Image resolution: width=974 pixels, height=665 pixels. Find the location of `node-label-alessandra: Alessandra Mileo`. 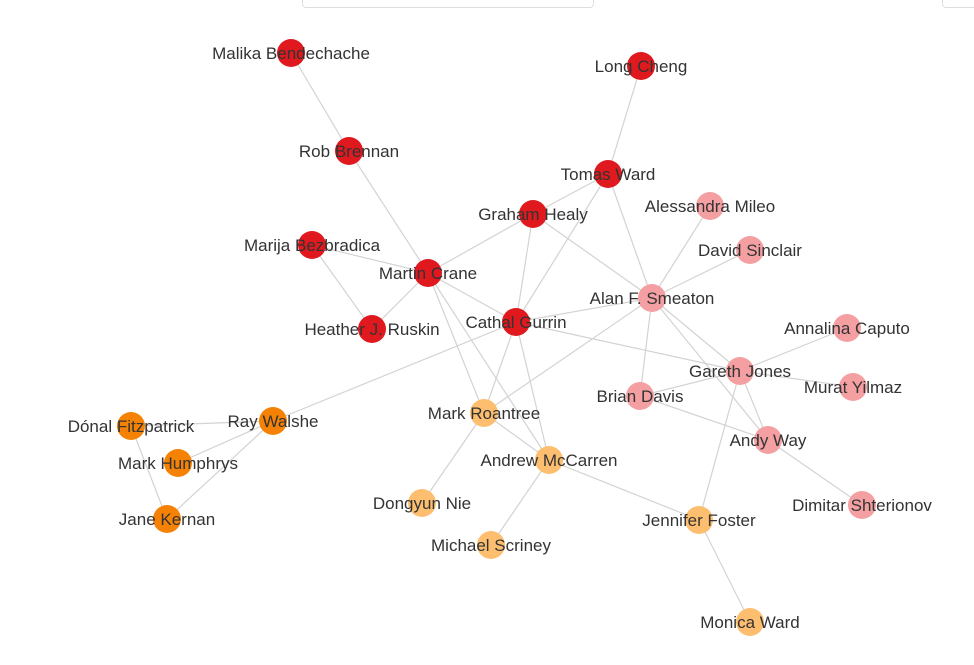

node-label-alessandra: Alessandra Mileo is located at coordinates (710, 206).